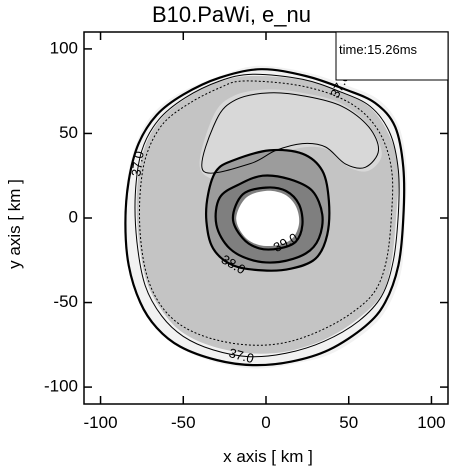 Image resolution: width=463 pixels, height=468 pixels. Describe the element at coordinates (431, 422) in the screenshot. I see `x-tick-label: 100` at that location.